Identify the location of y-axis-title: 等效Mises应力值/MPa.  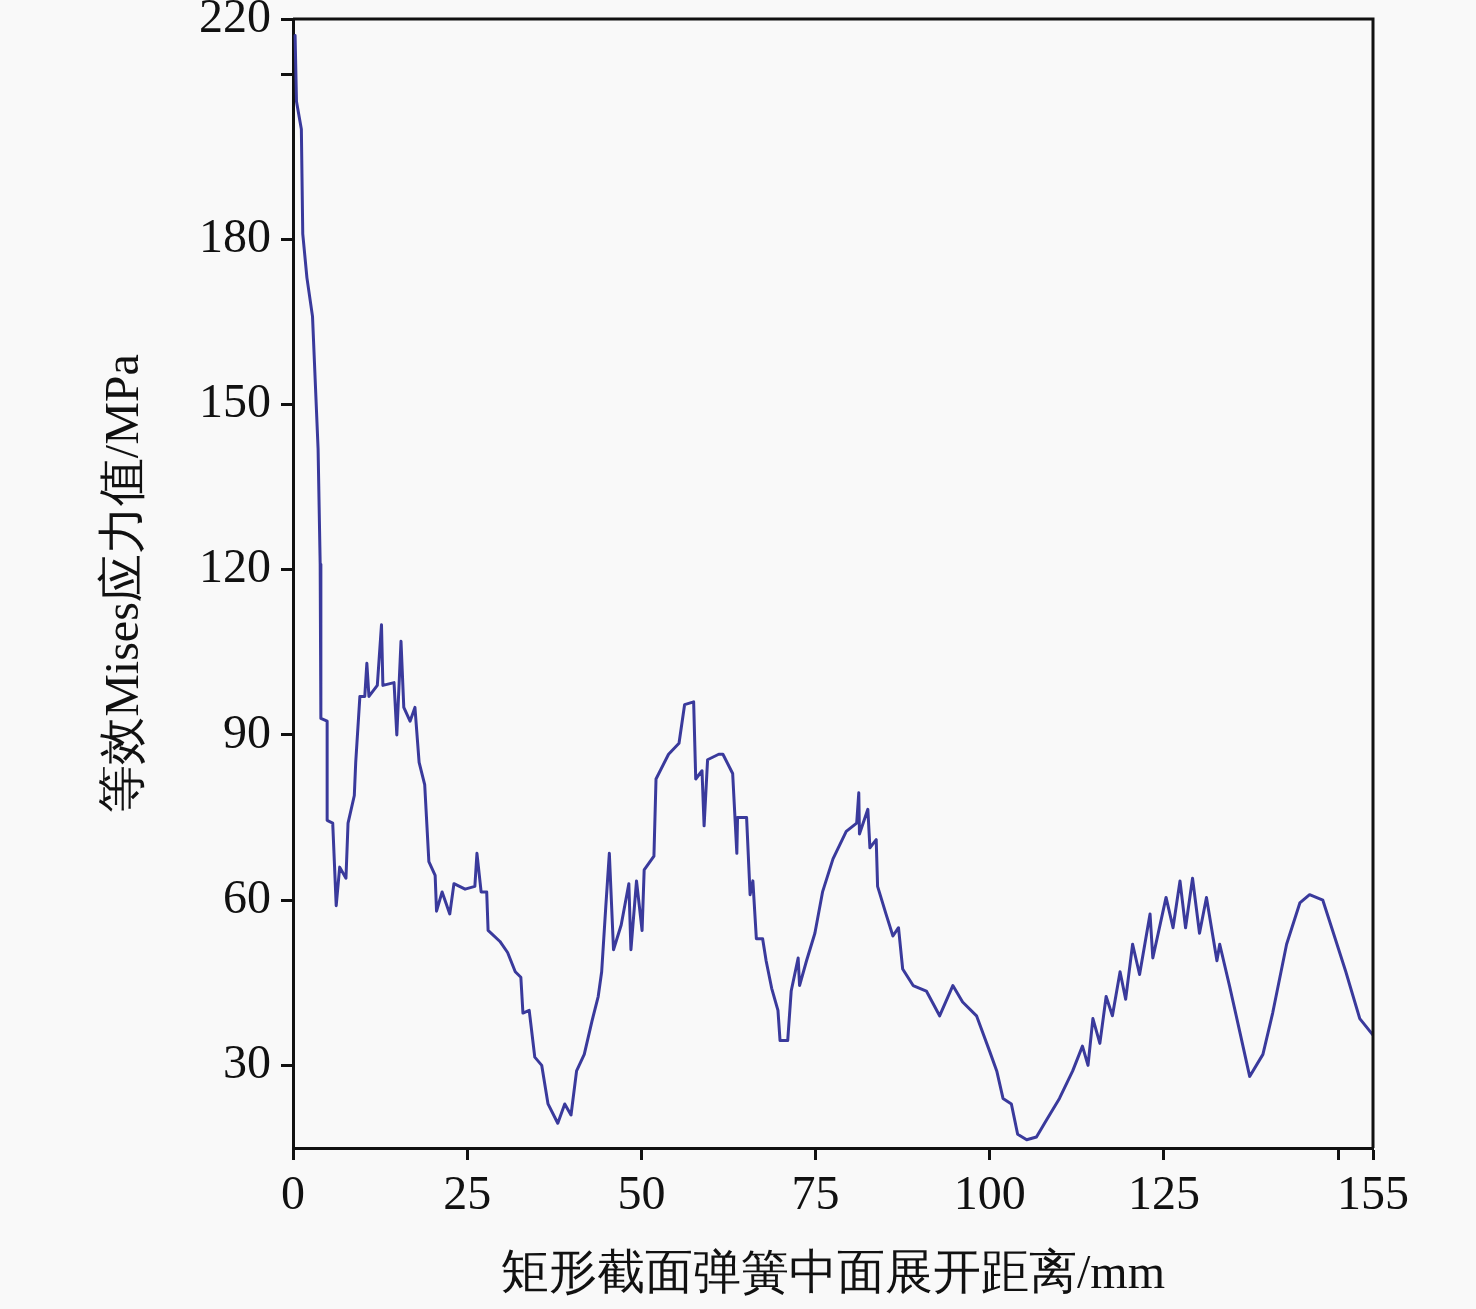
(121, 583).